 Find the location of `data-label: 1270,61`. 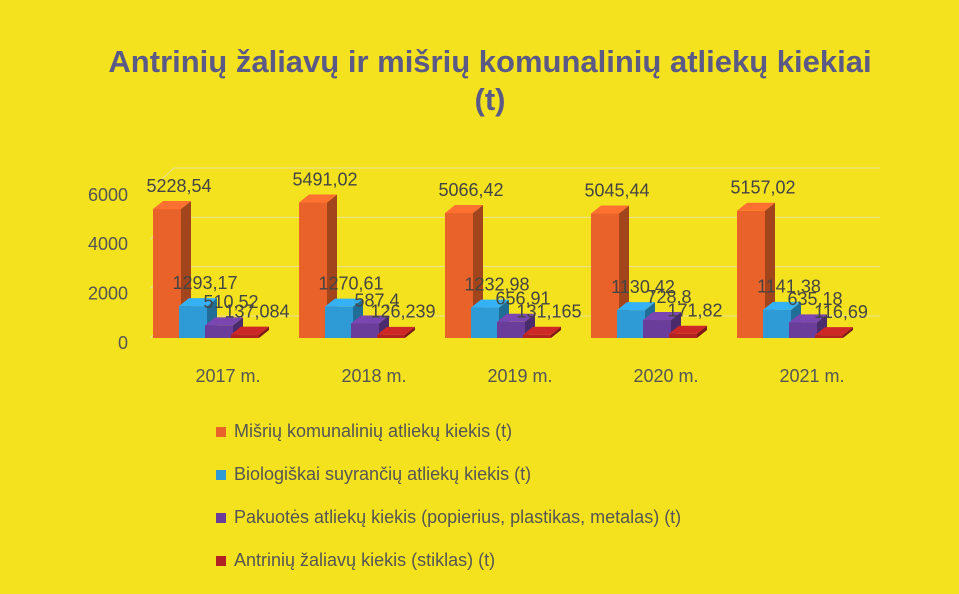

data-label: 1270,61 is located at coordinates (350, 283).